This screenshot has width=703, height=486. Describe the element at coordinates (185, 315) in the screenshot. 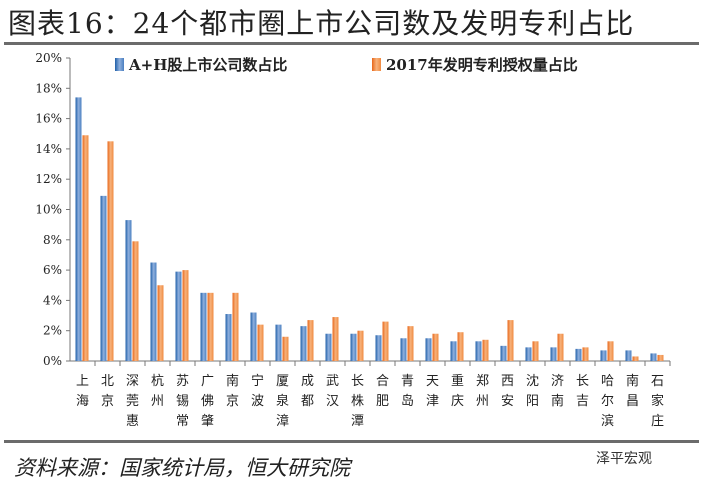

I see `bar-patent-苏锡常` at that location.